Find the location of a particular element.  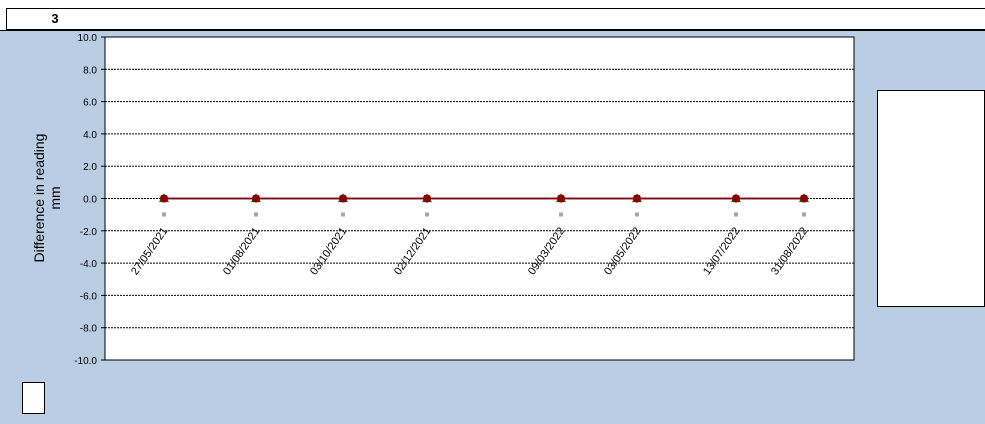

y-axis-title: Difference in readingmm is located at coordinates (47, 198).